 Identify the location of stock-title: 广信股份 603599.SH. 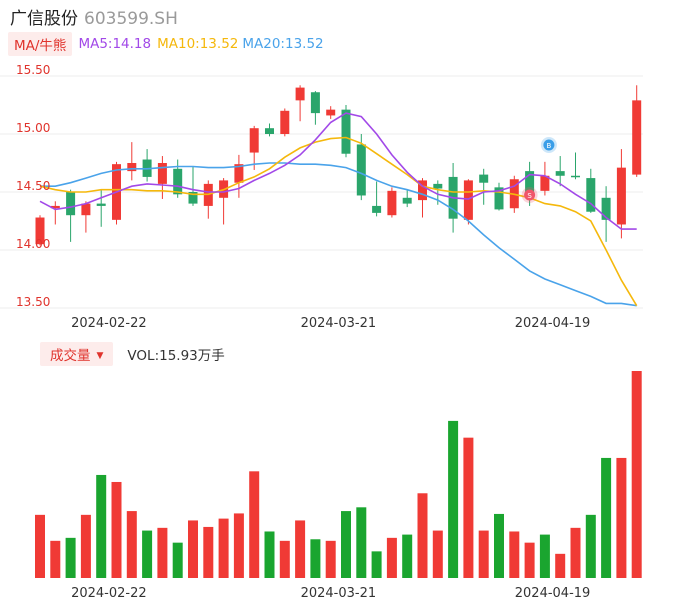
(94, 16).